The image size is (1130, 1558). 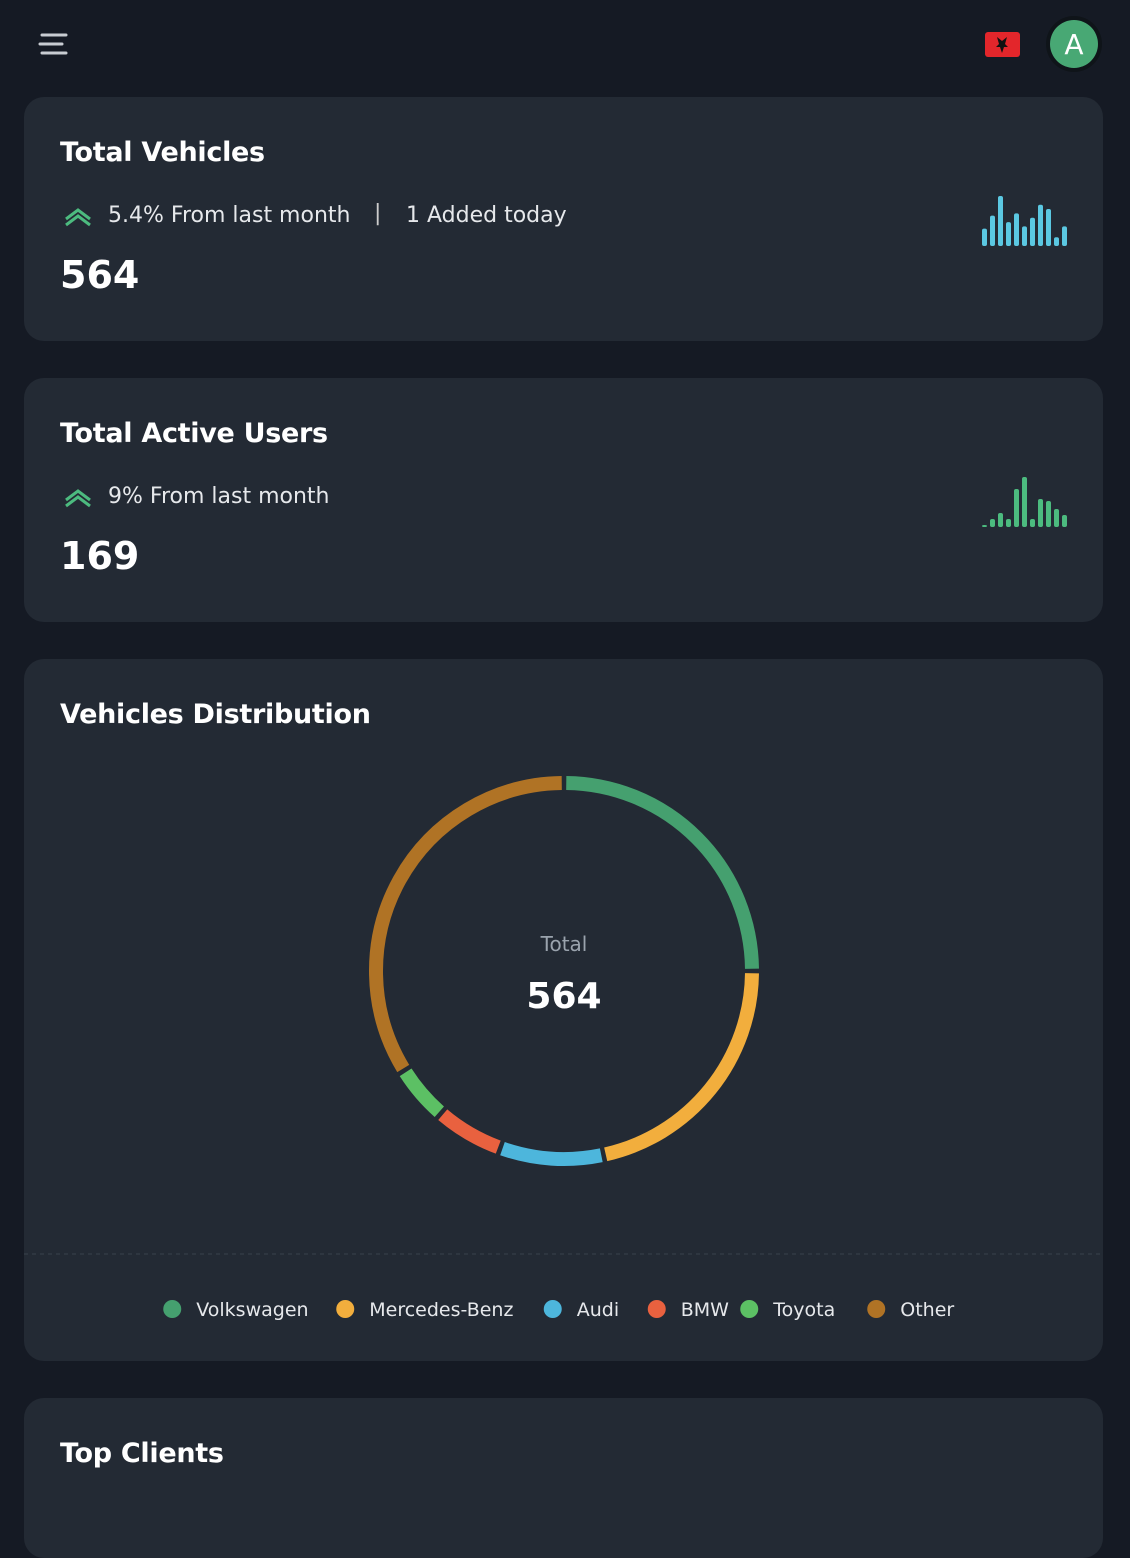 What do you see at coordinates (486, 215) in the screenshot?
I see `card-extra: 1 Added today` at bounding box center [486, 215].